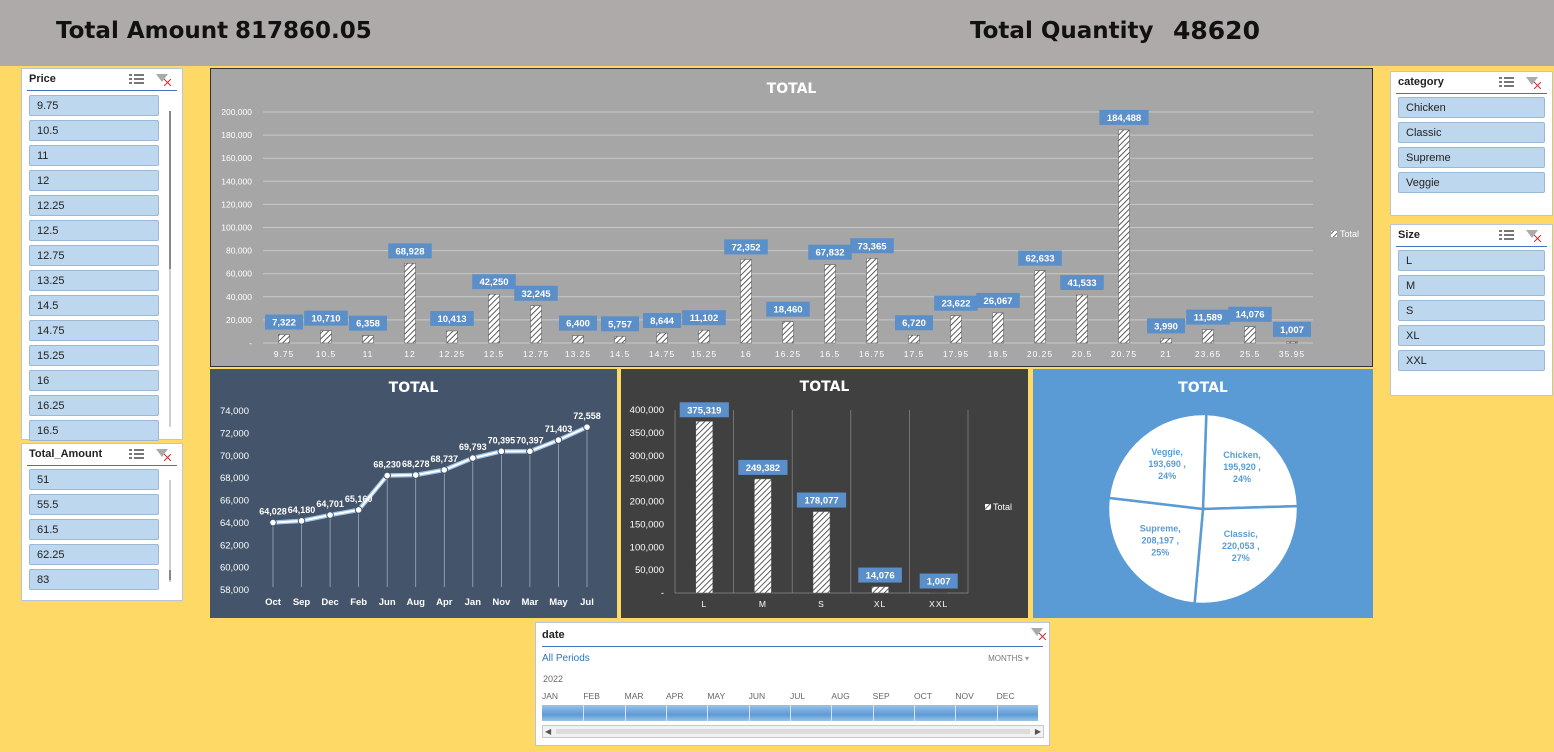  What do you see at coordinates (94, 529) in the screenshot?
I see `slicer-item-total-amount: 61.5` at bounding box center [94, 529].